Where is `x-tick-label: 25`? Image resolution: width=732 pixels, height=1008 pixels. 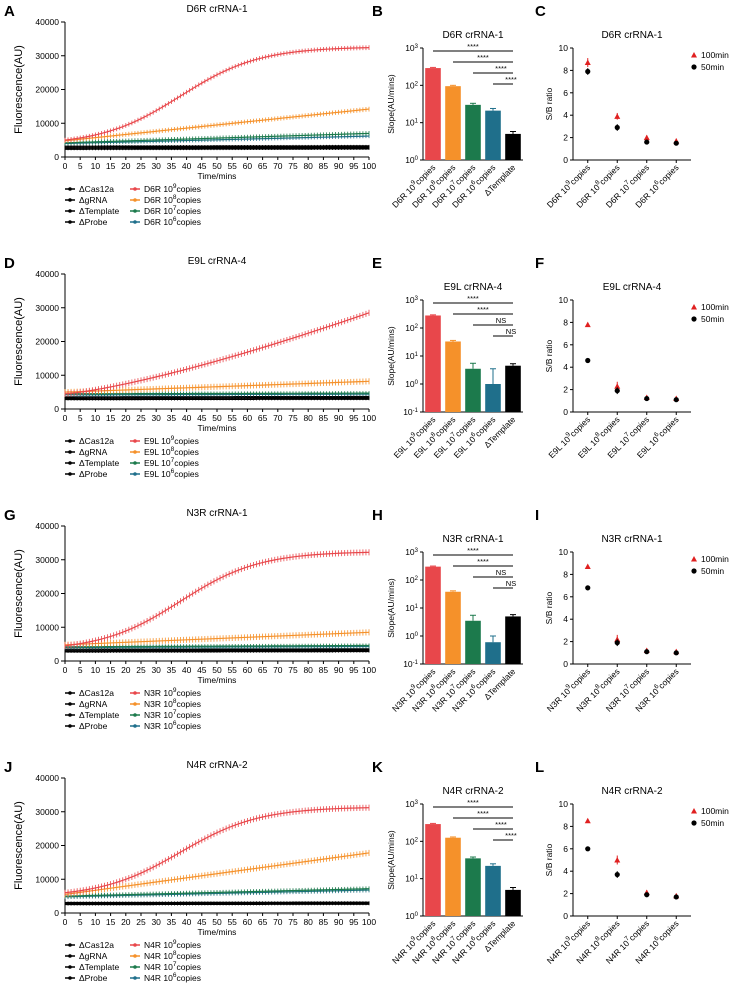 x-tick-label: 25 is located at coordinates (141, 922).